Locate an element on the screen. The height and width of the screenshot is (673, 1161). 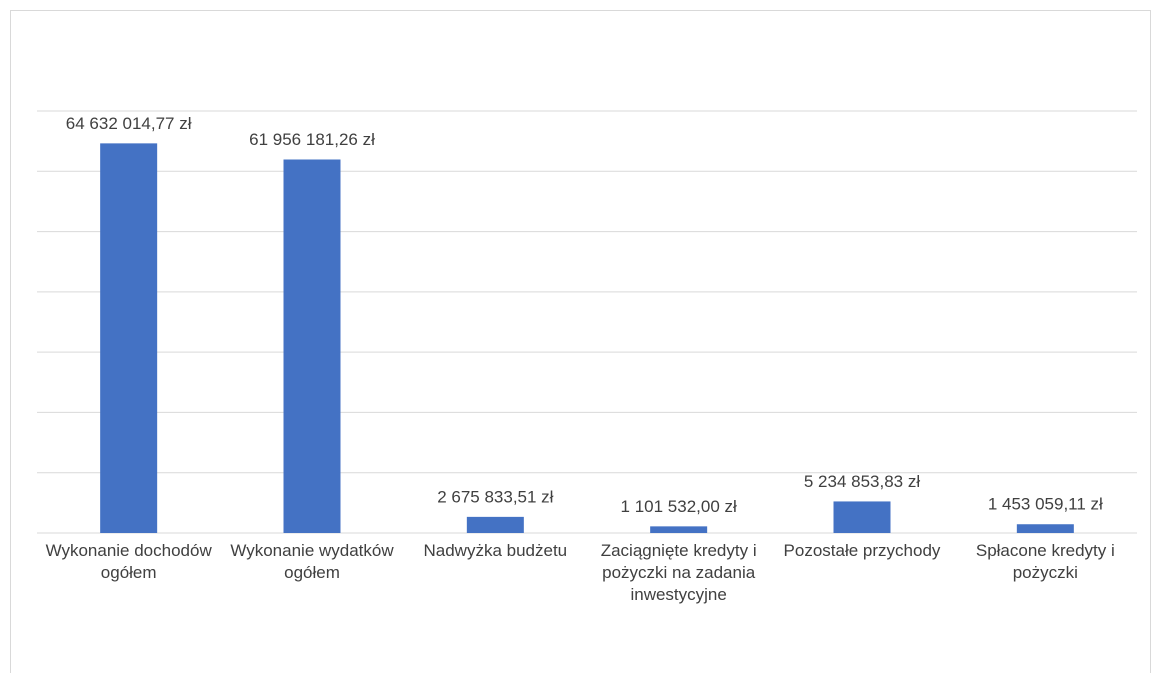
x-tick-label: Wykonanie wydatków ogółem is located at coordinates (312, 561).